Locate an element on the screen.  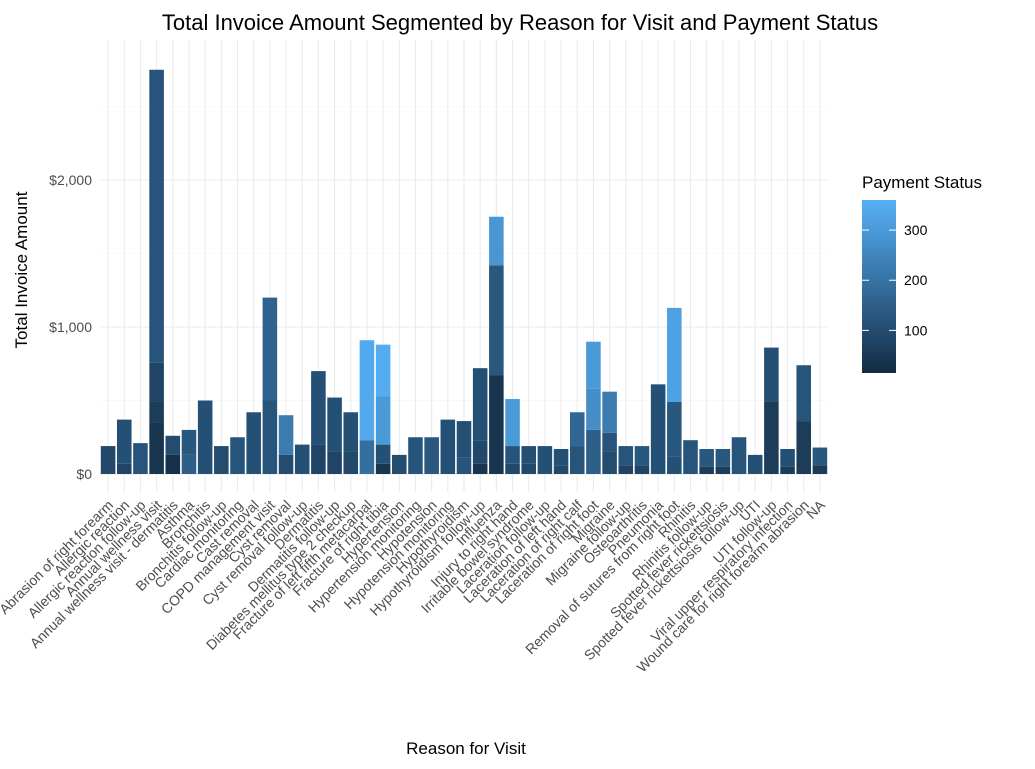
legend-tick-label: 300 is located at coordinates (916, 230).